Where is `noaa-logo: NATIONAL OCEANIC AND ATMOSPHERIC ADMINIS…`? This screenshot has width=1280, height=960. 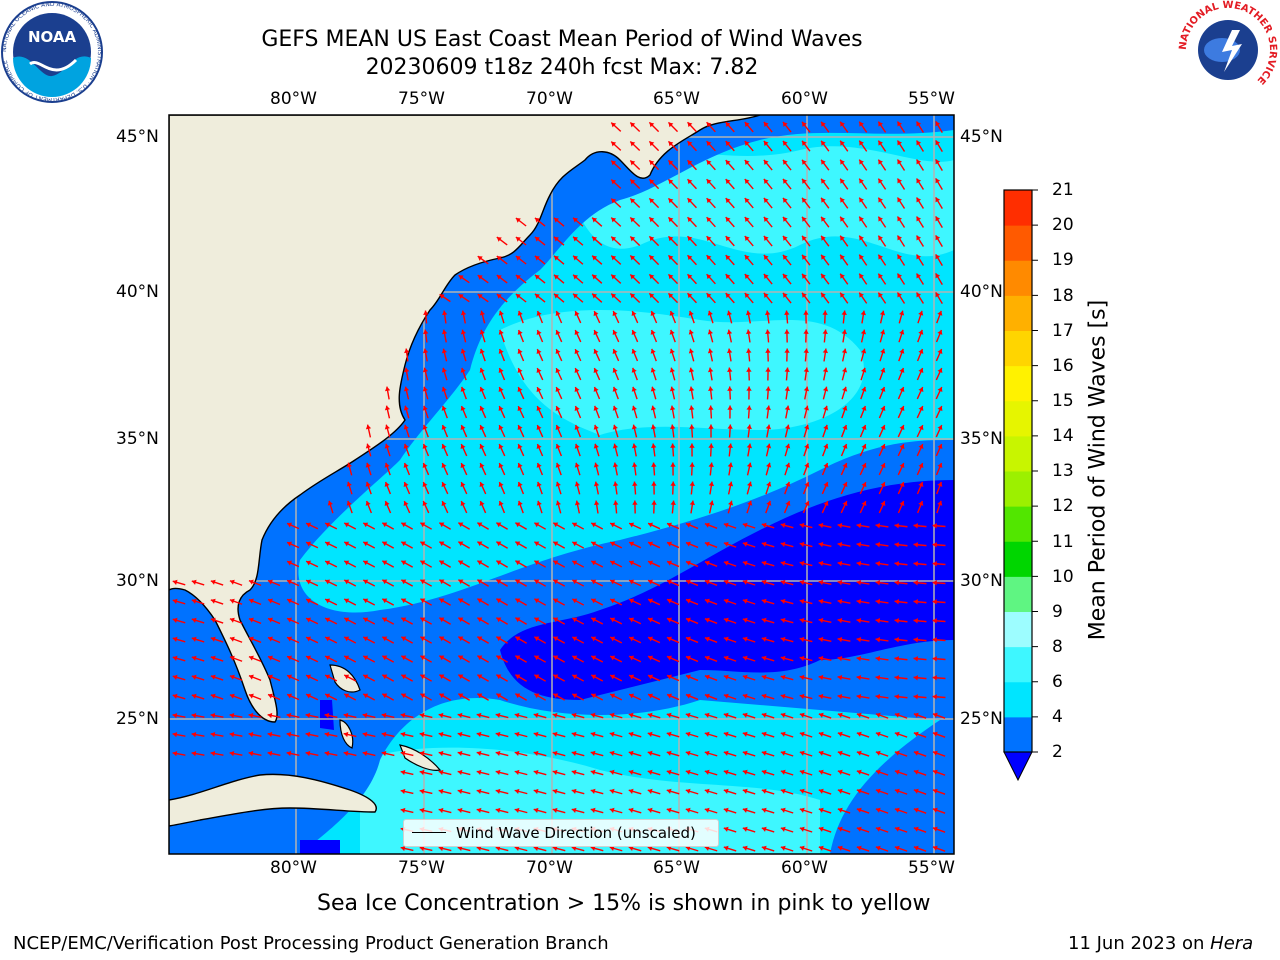 noaa-logo: NATIONAL OCEANIC AND ATMOSPHERIC ADMINIS… is located at coordinates (52, 52).